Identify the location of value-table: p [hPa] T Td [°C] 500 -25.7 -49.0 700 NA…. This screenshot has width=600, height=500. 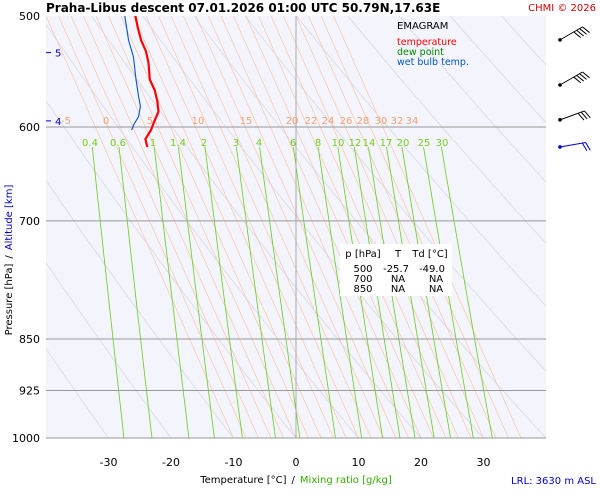
(396, 270).